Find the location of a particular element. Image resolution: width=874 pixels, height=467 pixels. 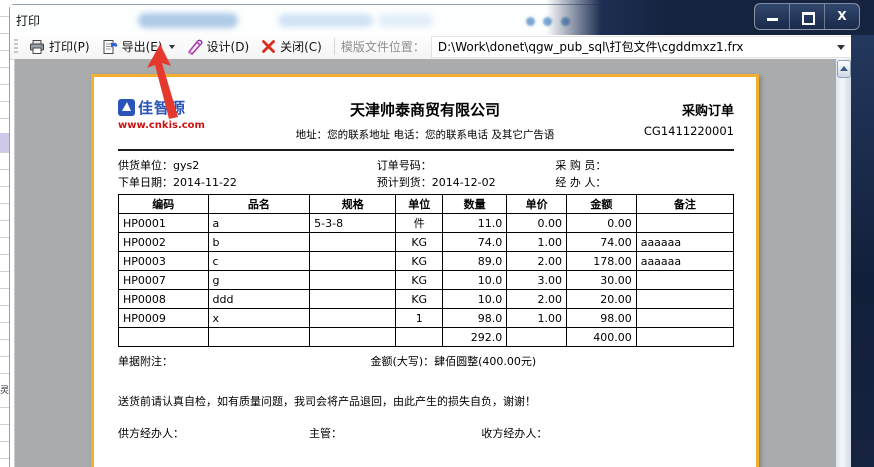

company-logo: 佳智源 www.cnkis.com is located at coordinates (173, 119).